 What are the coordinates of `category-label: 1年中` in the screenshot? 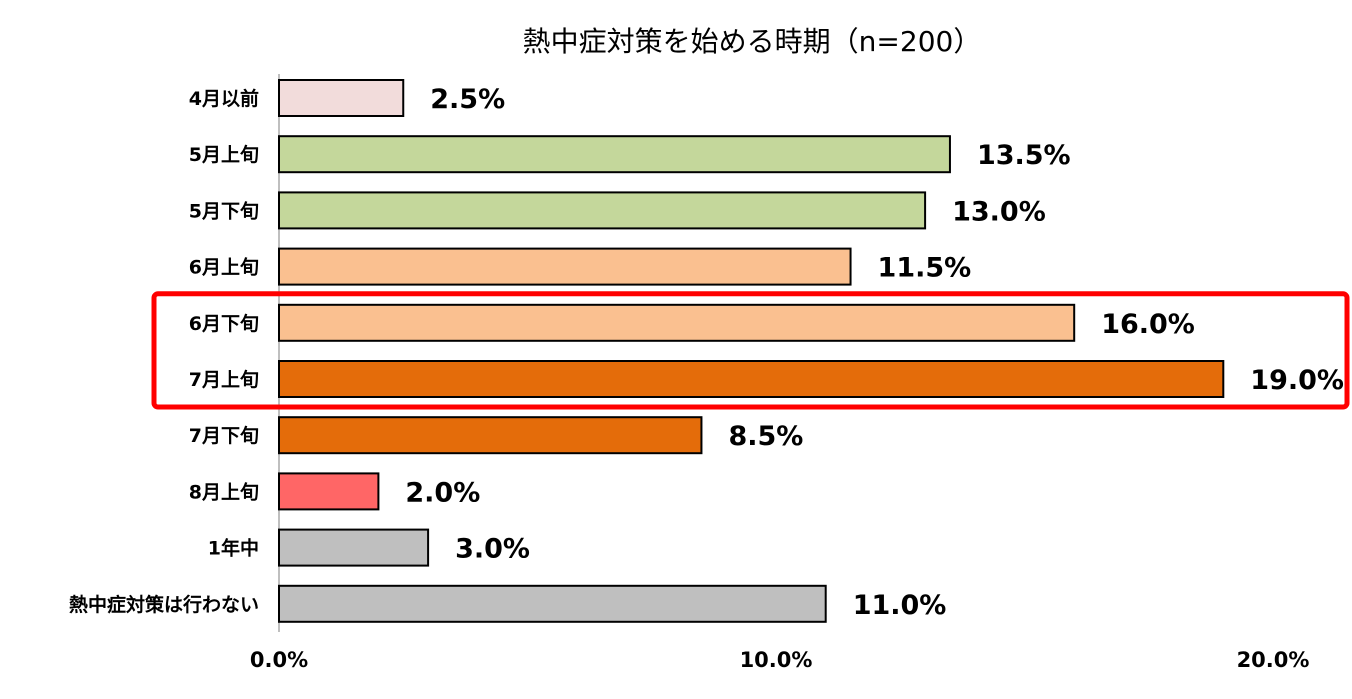 It's located at (233, 548).